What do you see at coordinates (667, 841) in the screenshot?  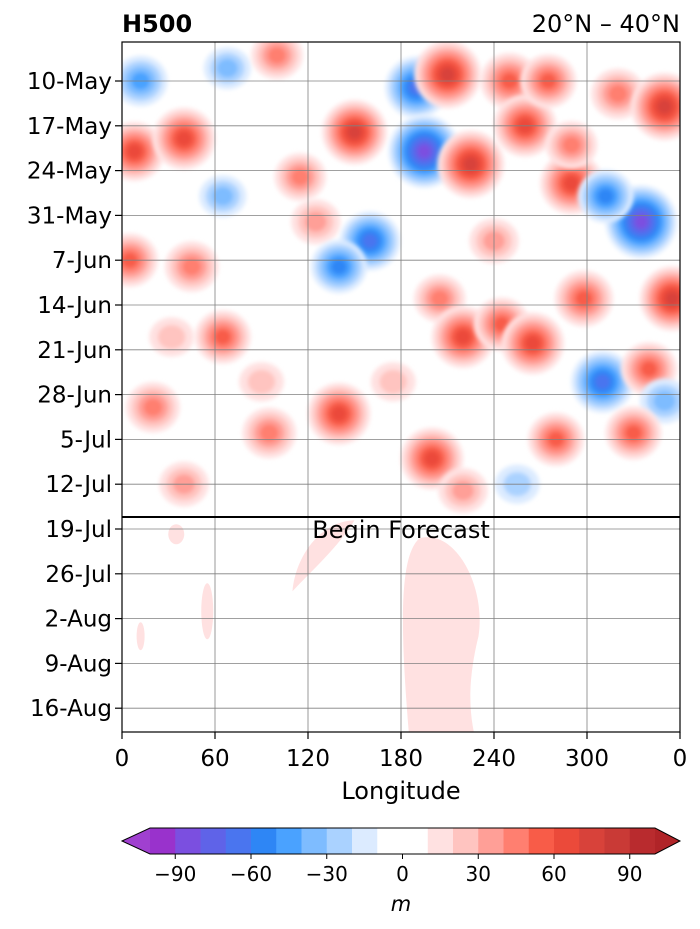 I see `colorbar-over-arrow` at bounding box center [667, 841].